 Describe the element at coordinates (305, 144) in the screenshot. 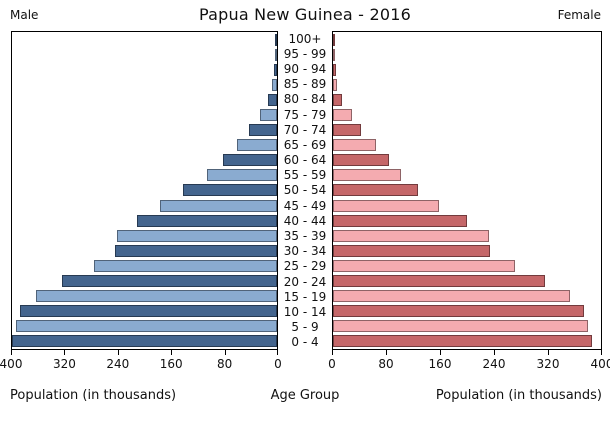

I see `age-group-label: 65 - 69` at that location.